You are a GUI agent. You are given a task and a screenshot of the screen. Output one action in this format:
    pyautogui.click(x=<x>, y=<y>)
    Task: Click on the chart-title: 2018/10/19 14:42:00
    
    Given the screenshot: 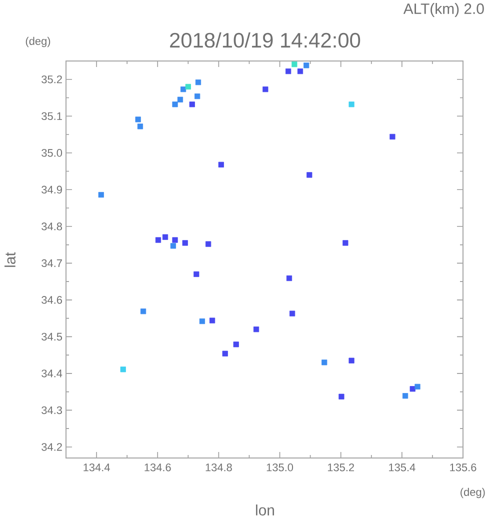 What is the action you would take?
    pyautogui.click(x=265, y=40)
    